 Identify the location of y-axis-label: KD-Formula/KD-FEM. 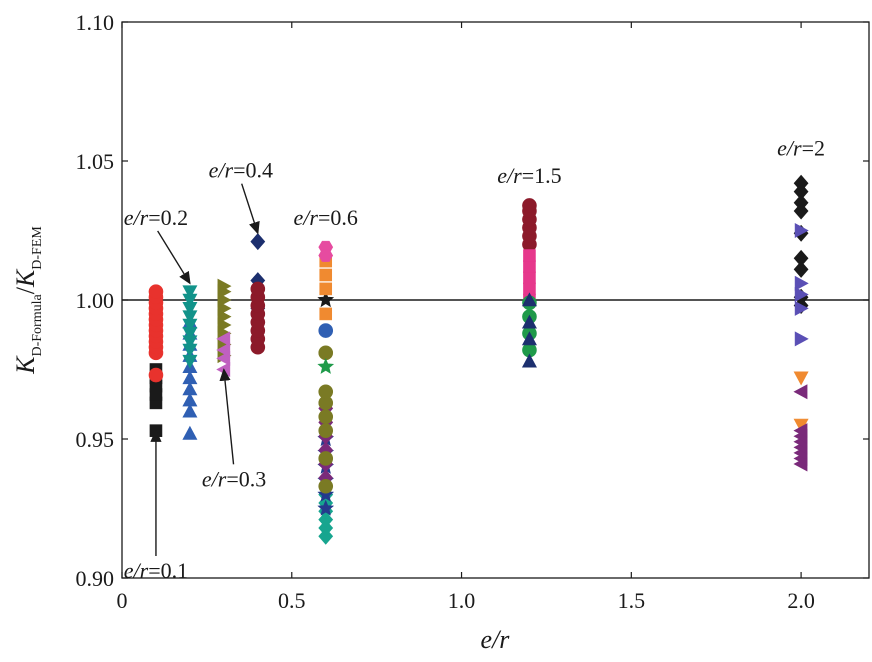
(28, 300).